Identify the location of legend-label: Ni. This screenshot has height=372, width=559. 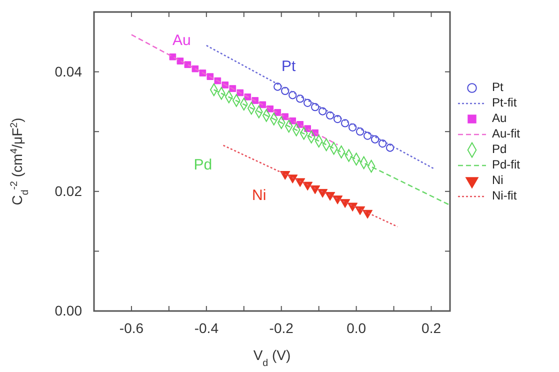
(498, 180).